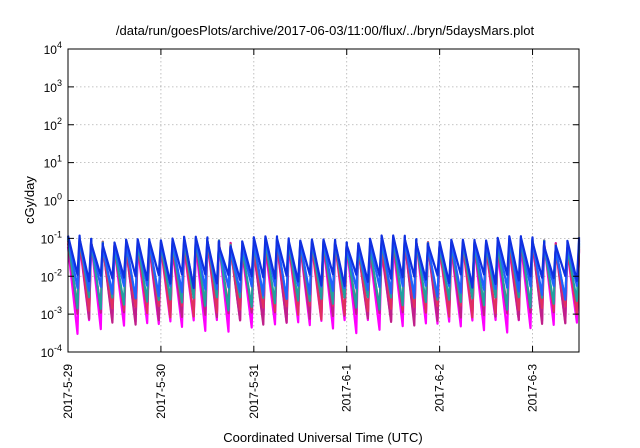 This screenshot has width=640, height=448. What do you see at coordinates (53, 162) in the screenshot?
I see `y-tick-label: 10¹` at bounding box center [53, 162].